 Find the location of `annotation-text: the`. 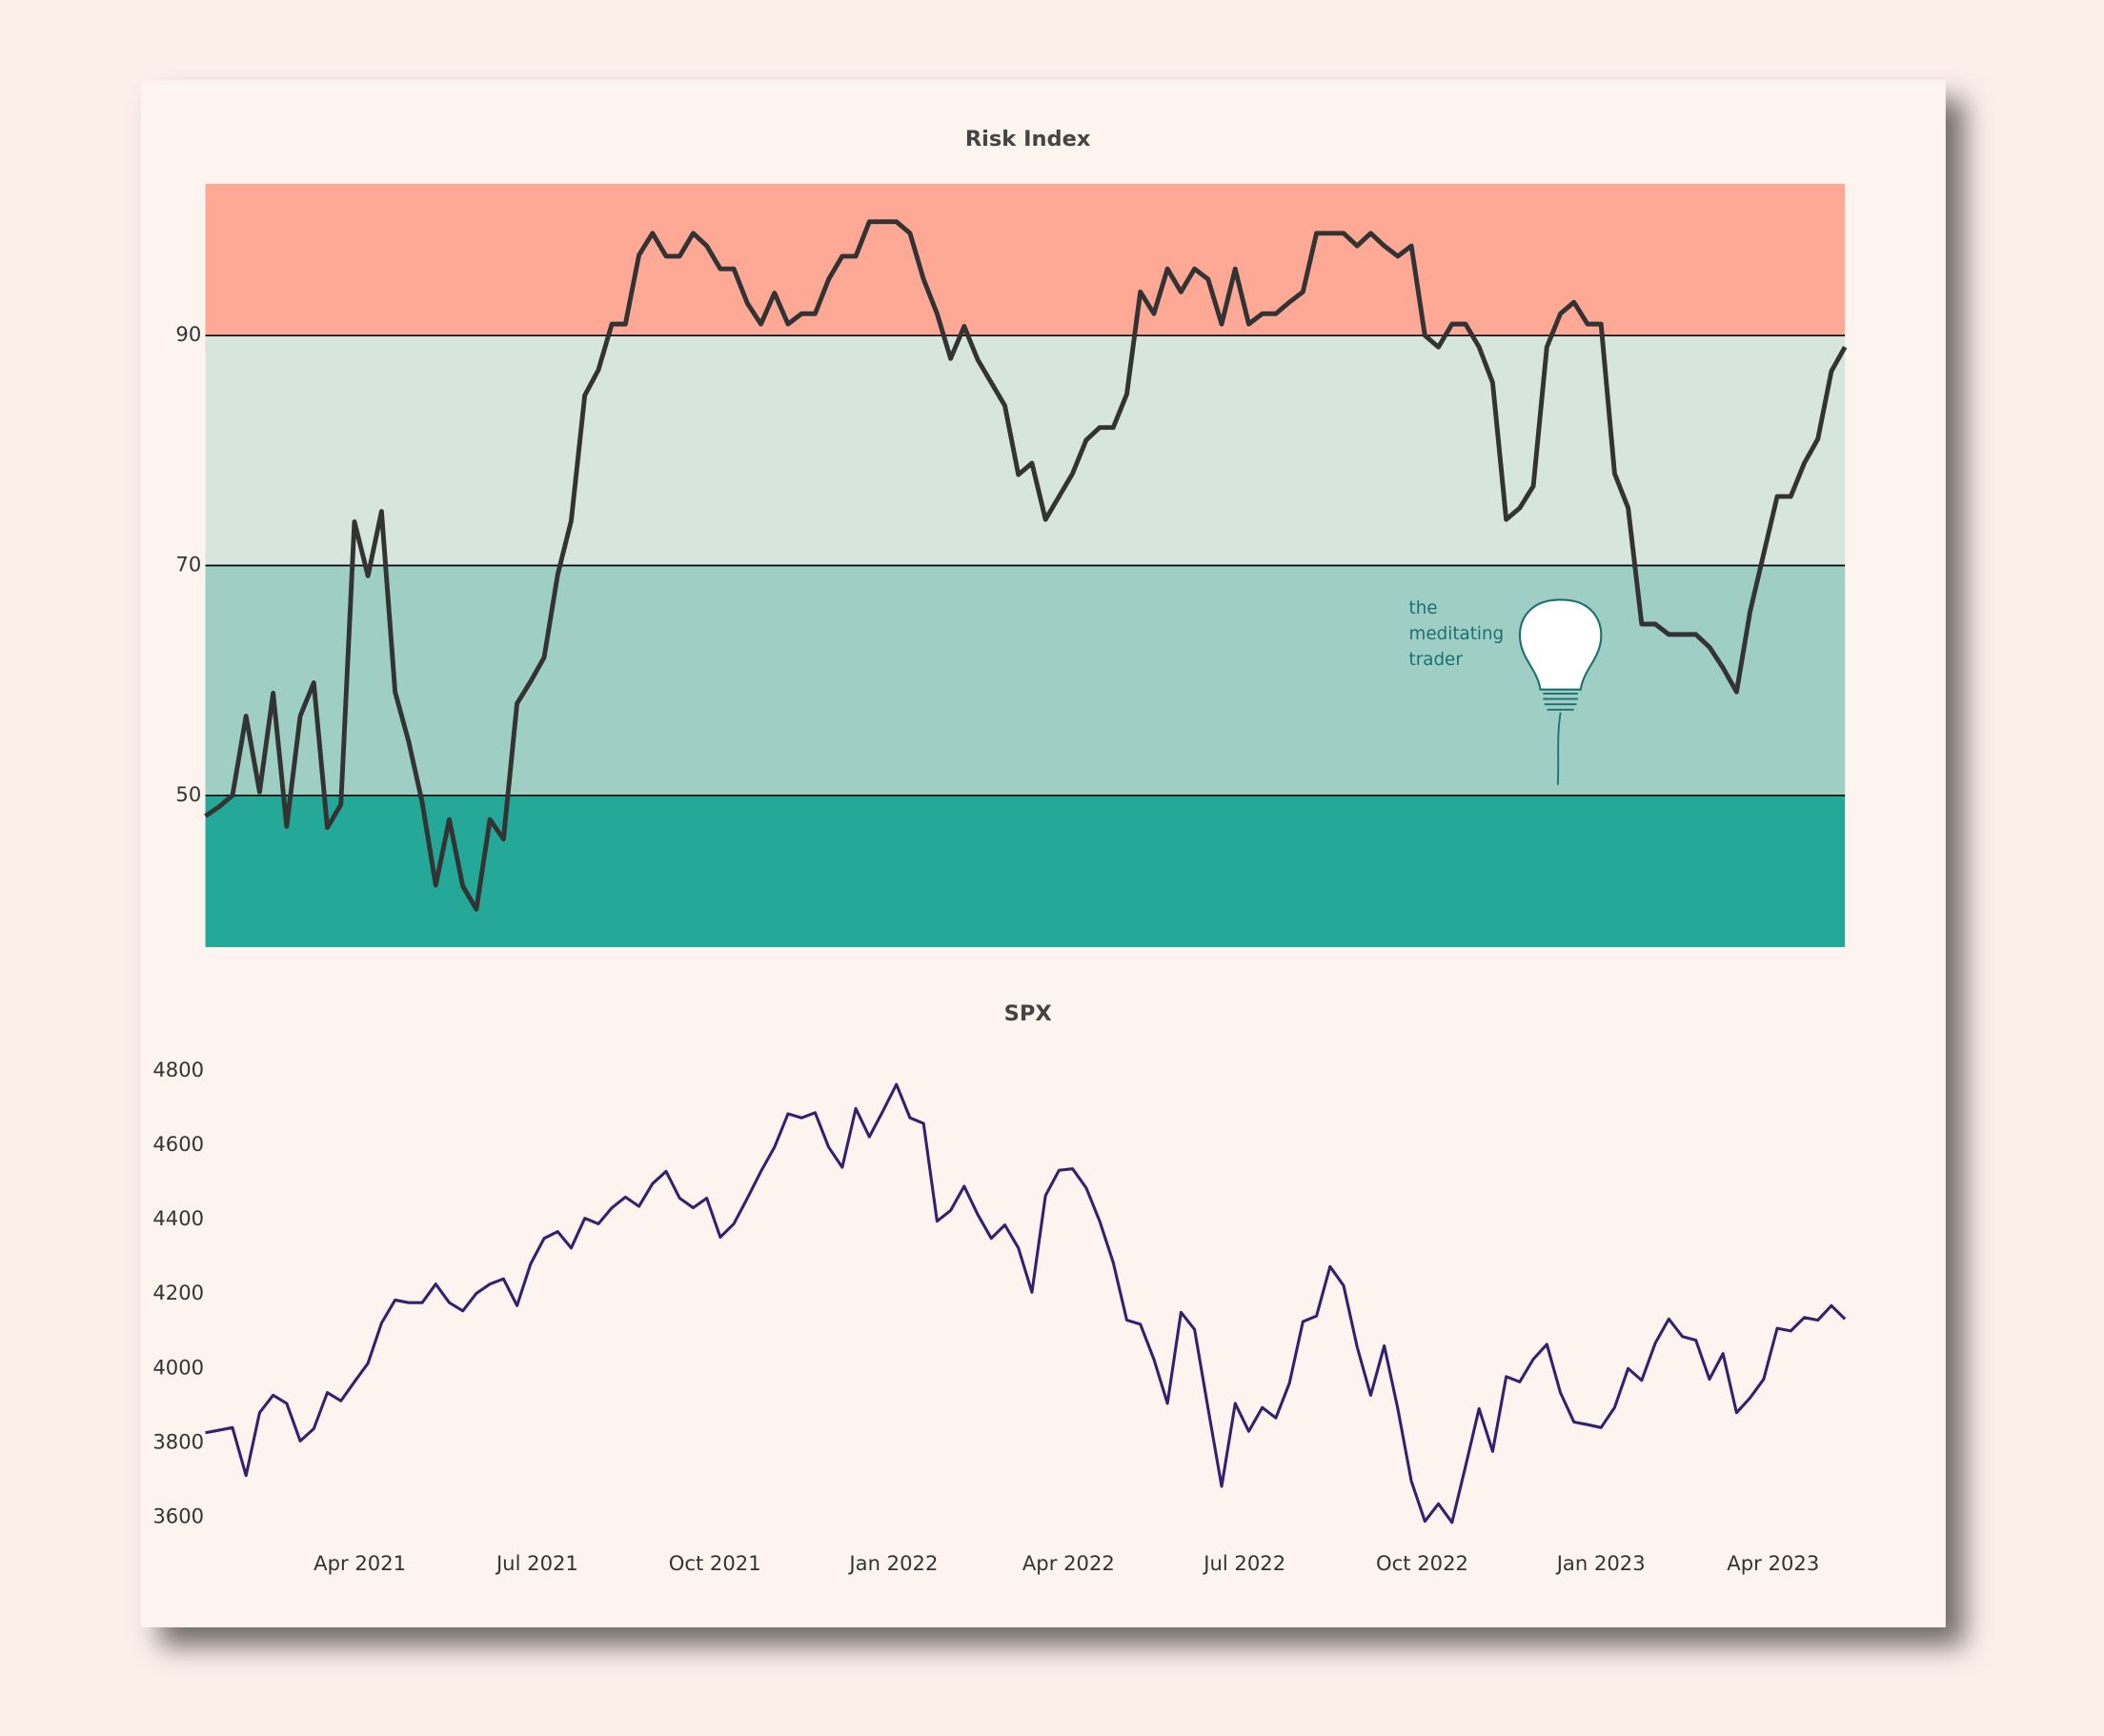

annotation-text: the is located at coordinates (1424, 608).